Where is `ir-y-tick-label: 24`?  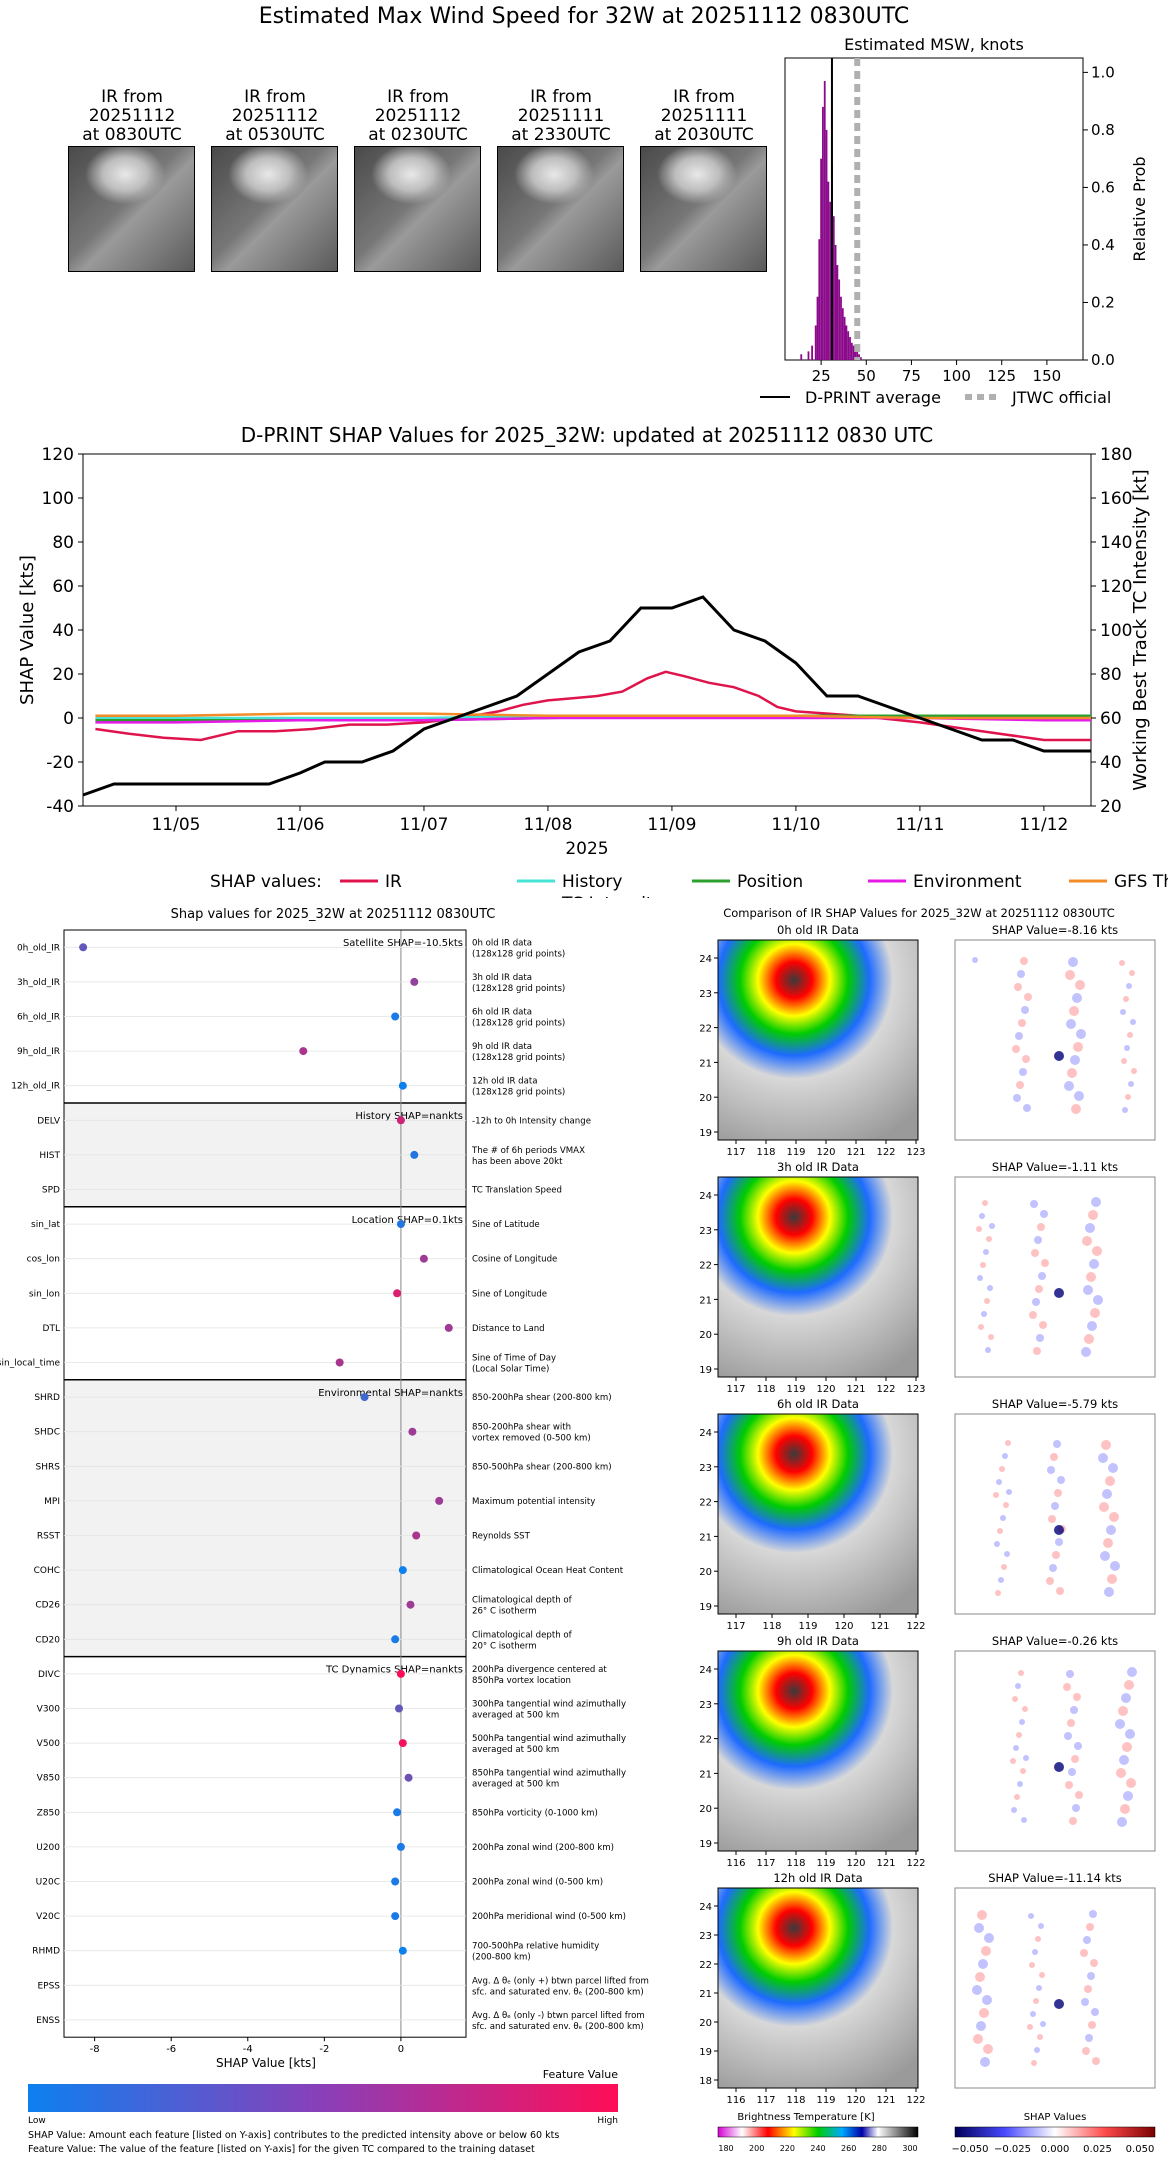 ir-y-tick-label: 24 is located at coordinates (705, 1670).